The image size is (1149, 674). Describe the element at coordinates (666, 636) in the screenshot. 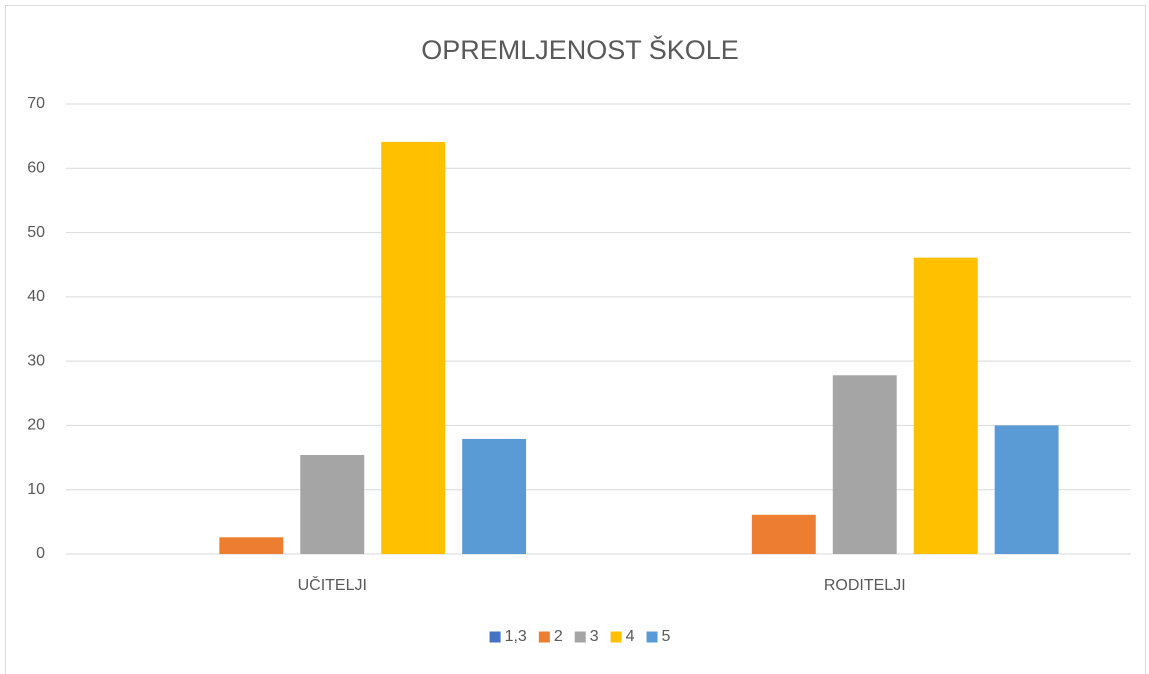

I see `legend-label: 5` at that location.